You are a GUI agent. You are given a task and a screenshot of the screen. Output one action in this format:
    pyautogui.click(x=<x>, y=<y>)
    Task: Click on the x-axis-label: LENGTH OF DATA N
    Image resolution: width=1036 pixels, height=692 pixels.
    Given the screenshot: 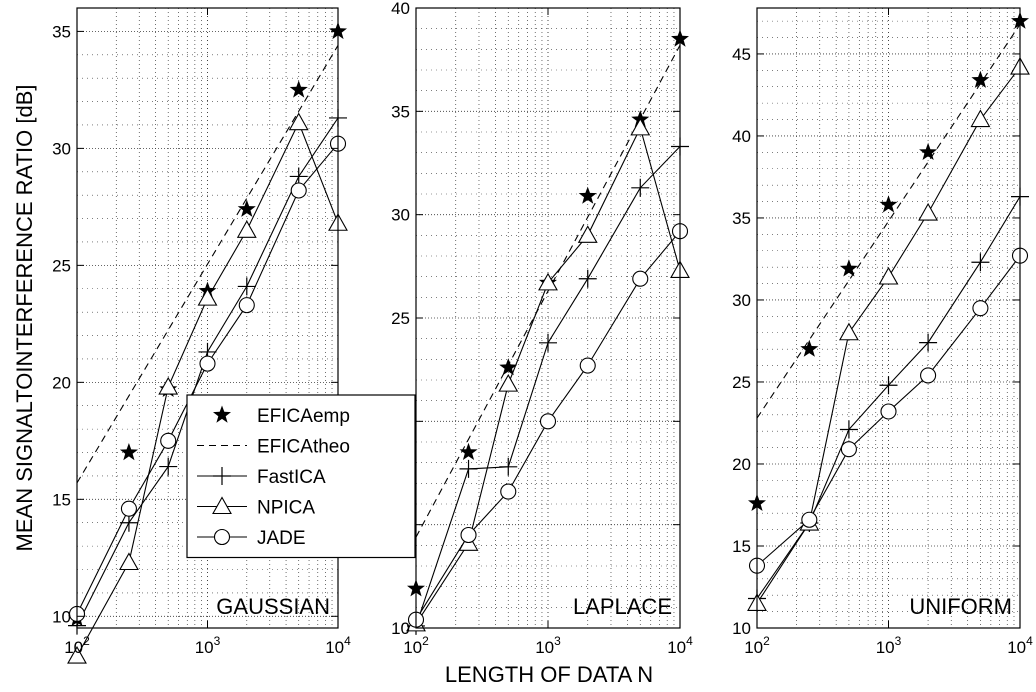 What is the action you would take?
    pyautogui.click(x=549, y=674)
    